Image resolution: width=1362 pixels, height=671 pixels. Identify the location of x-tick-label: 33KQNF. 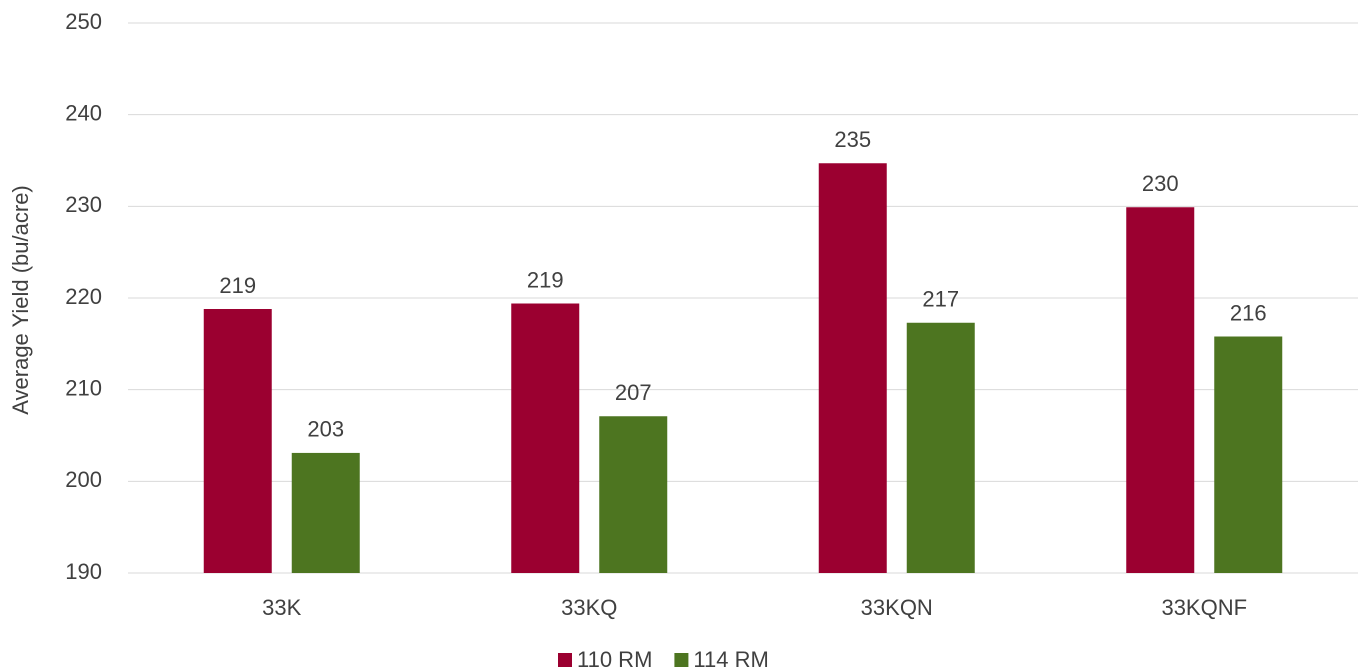
(1204, 607).